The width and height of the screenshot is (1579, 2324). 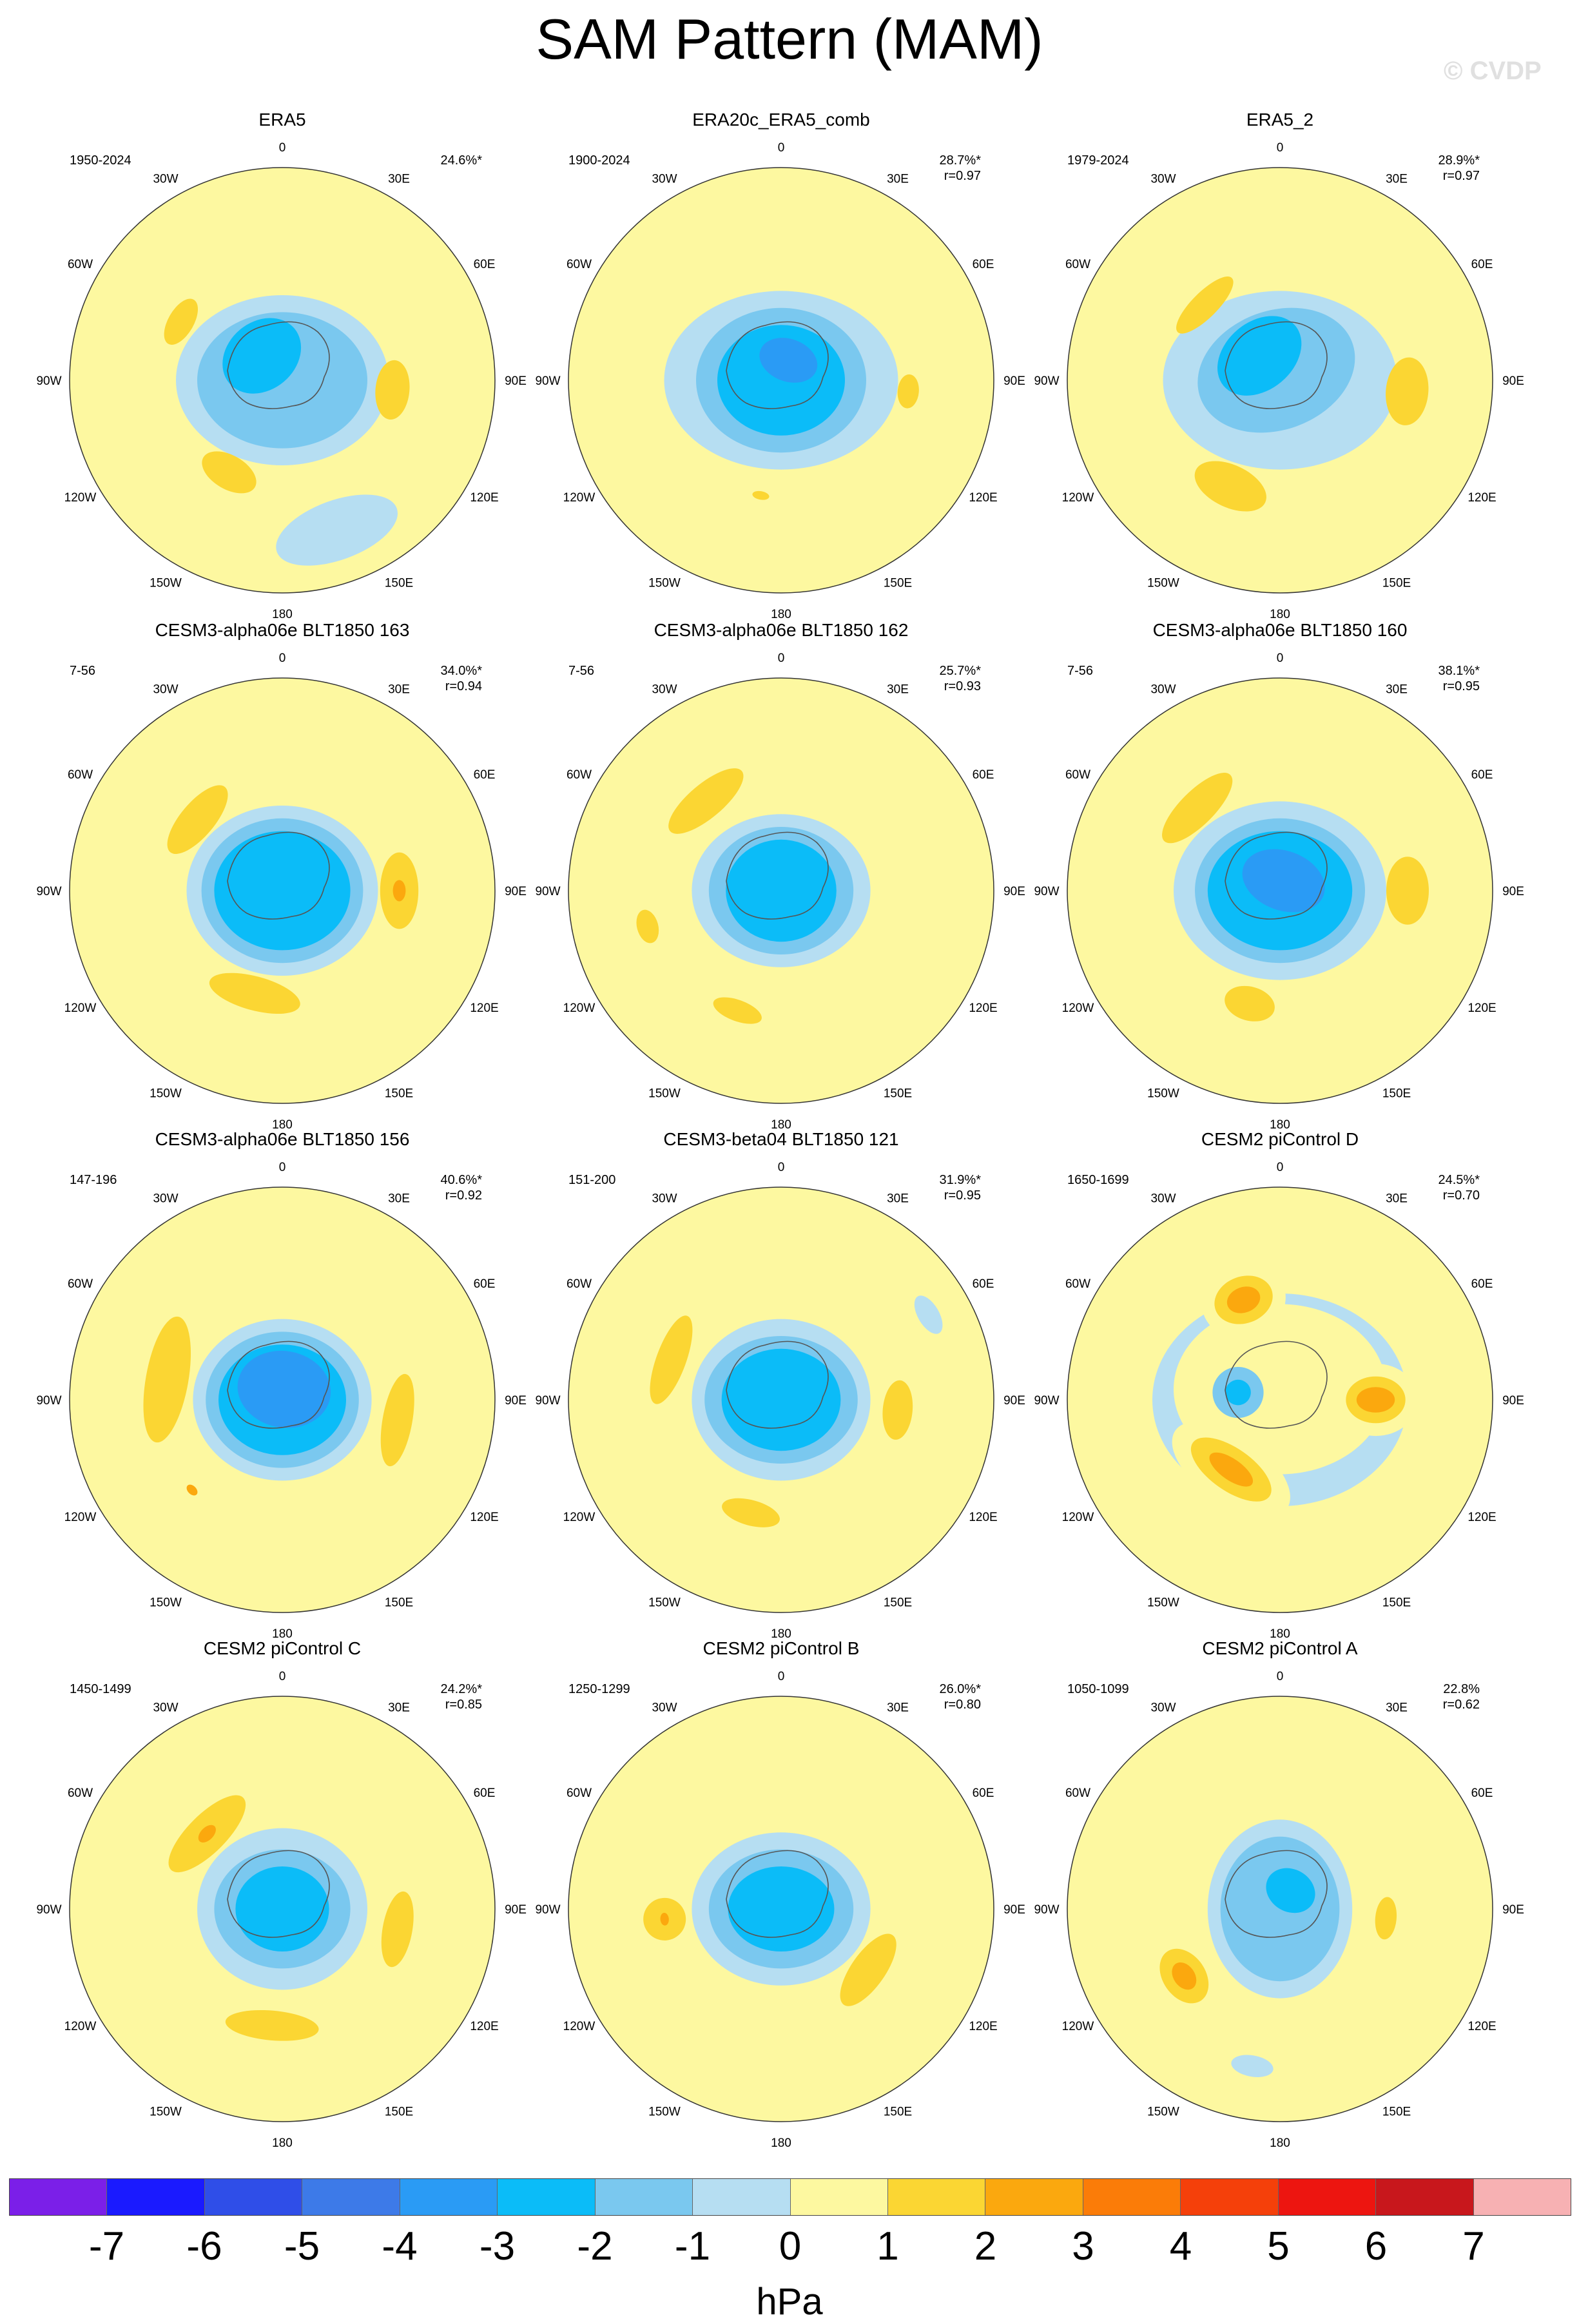 I want to click on panel-title: ERA5_2, so click(x=1280, y=120).